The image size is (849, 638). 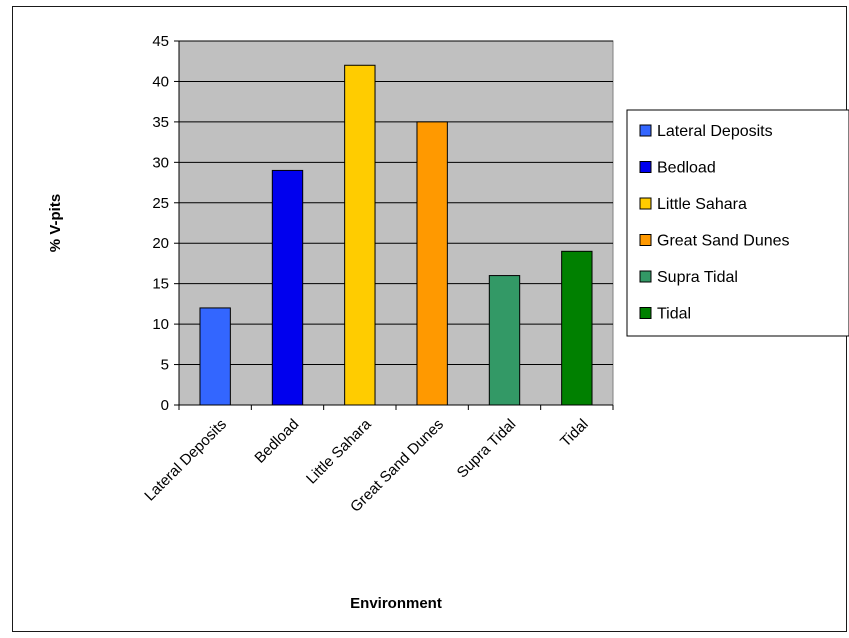 I want to click on legend-entry-label: Great Sand Dunes, so click(x=723, y=241).